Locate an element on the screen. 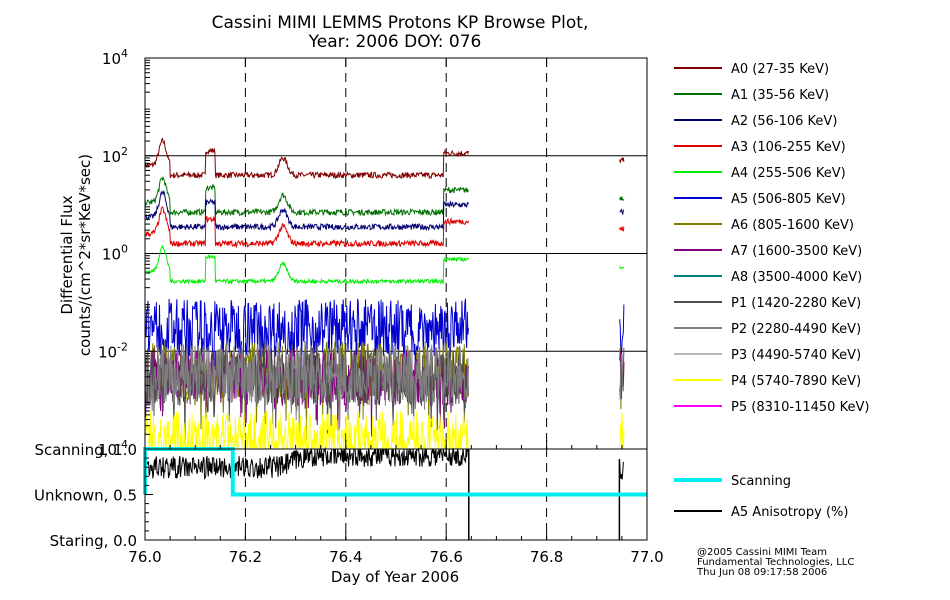 The width and height of the screenshot is (950, 600). anisotropy-panel-frame is located at coordinates (396, 494).